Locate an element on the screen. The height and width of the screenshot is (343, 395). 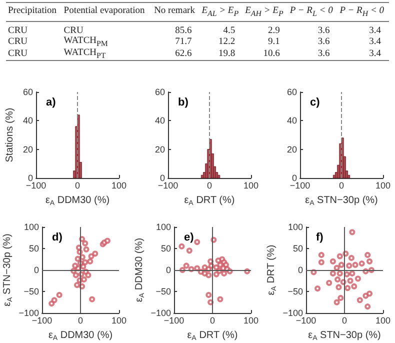
text: 2.9 is located at coordinates (274, 31).